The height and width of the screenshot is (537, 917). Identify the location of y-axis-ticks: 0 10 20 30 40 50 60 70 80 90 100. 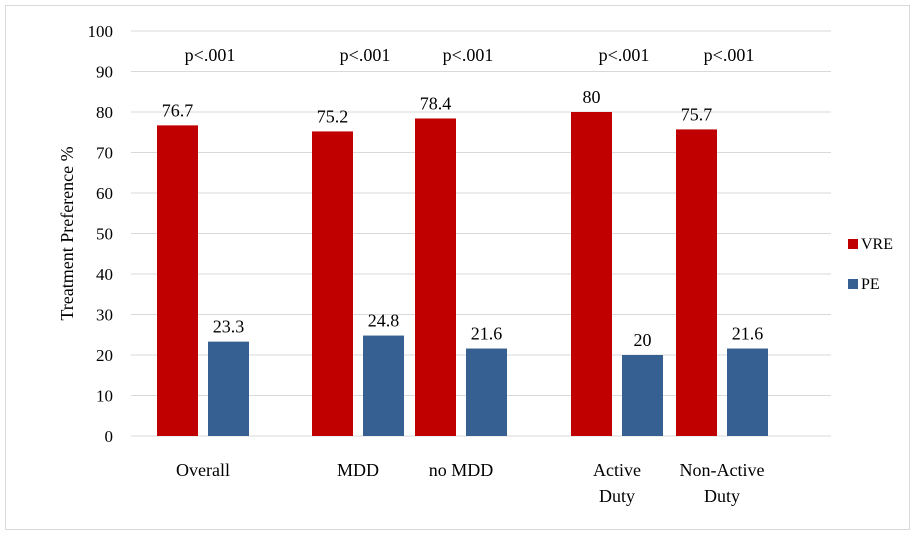
(101, 234).